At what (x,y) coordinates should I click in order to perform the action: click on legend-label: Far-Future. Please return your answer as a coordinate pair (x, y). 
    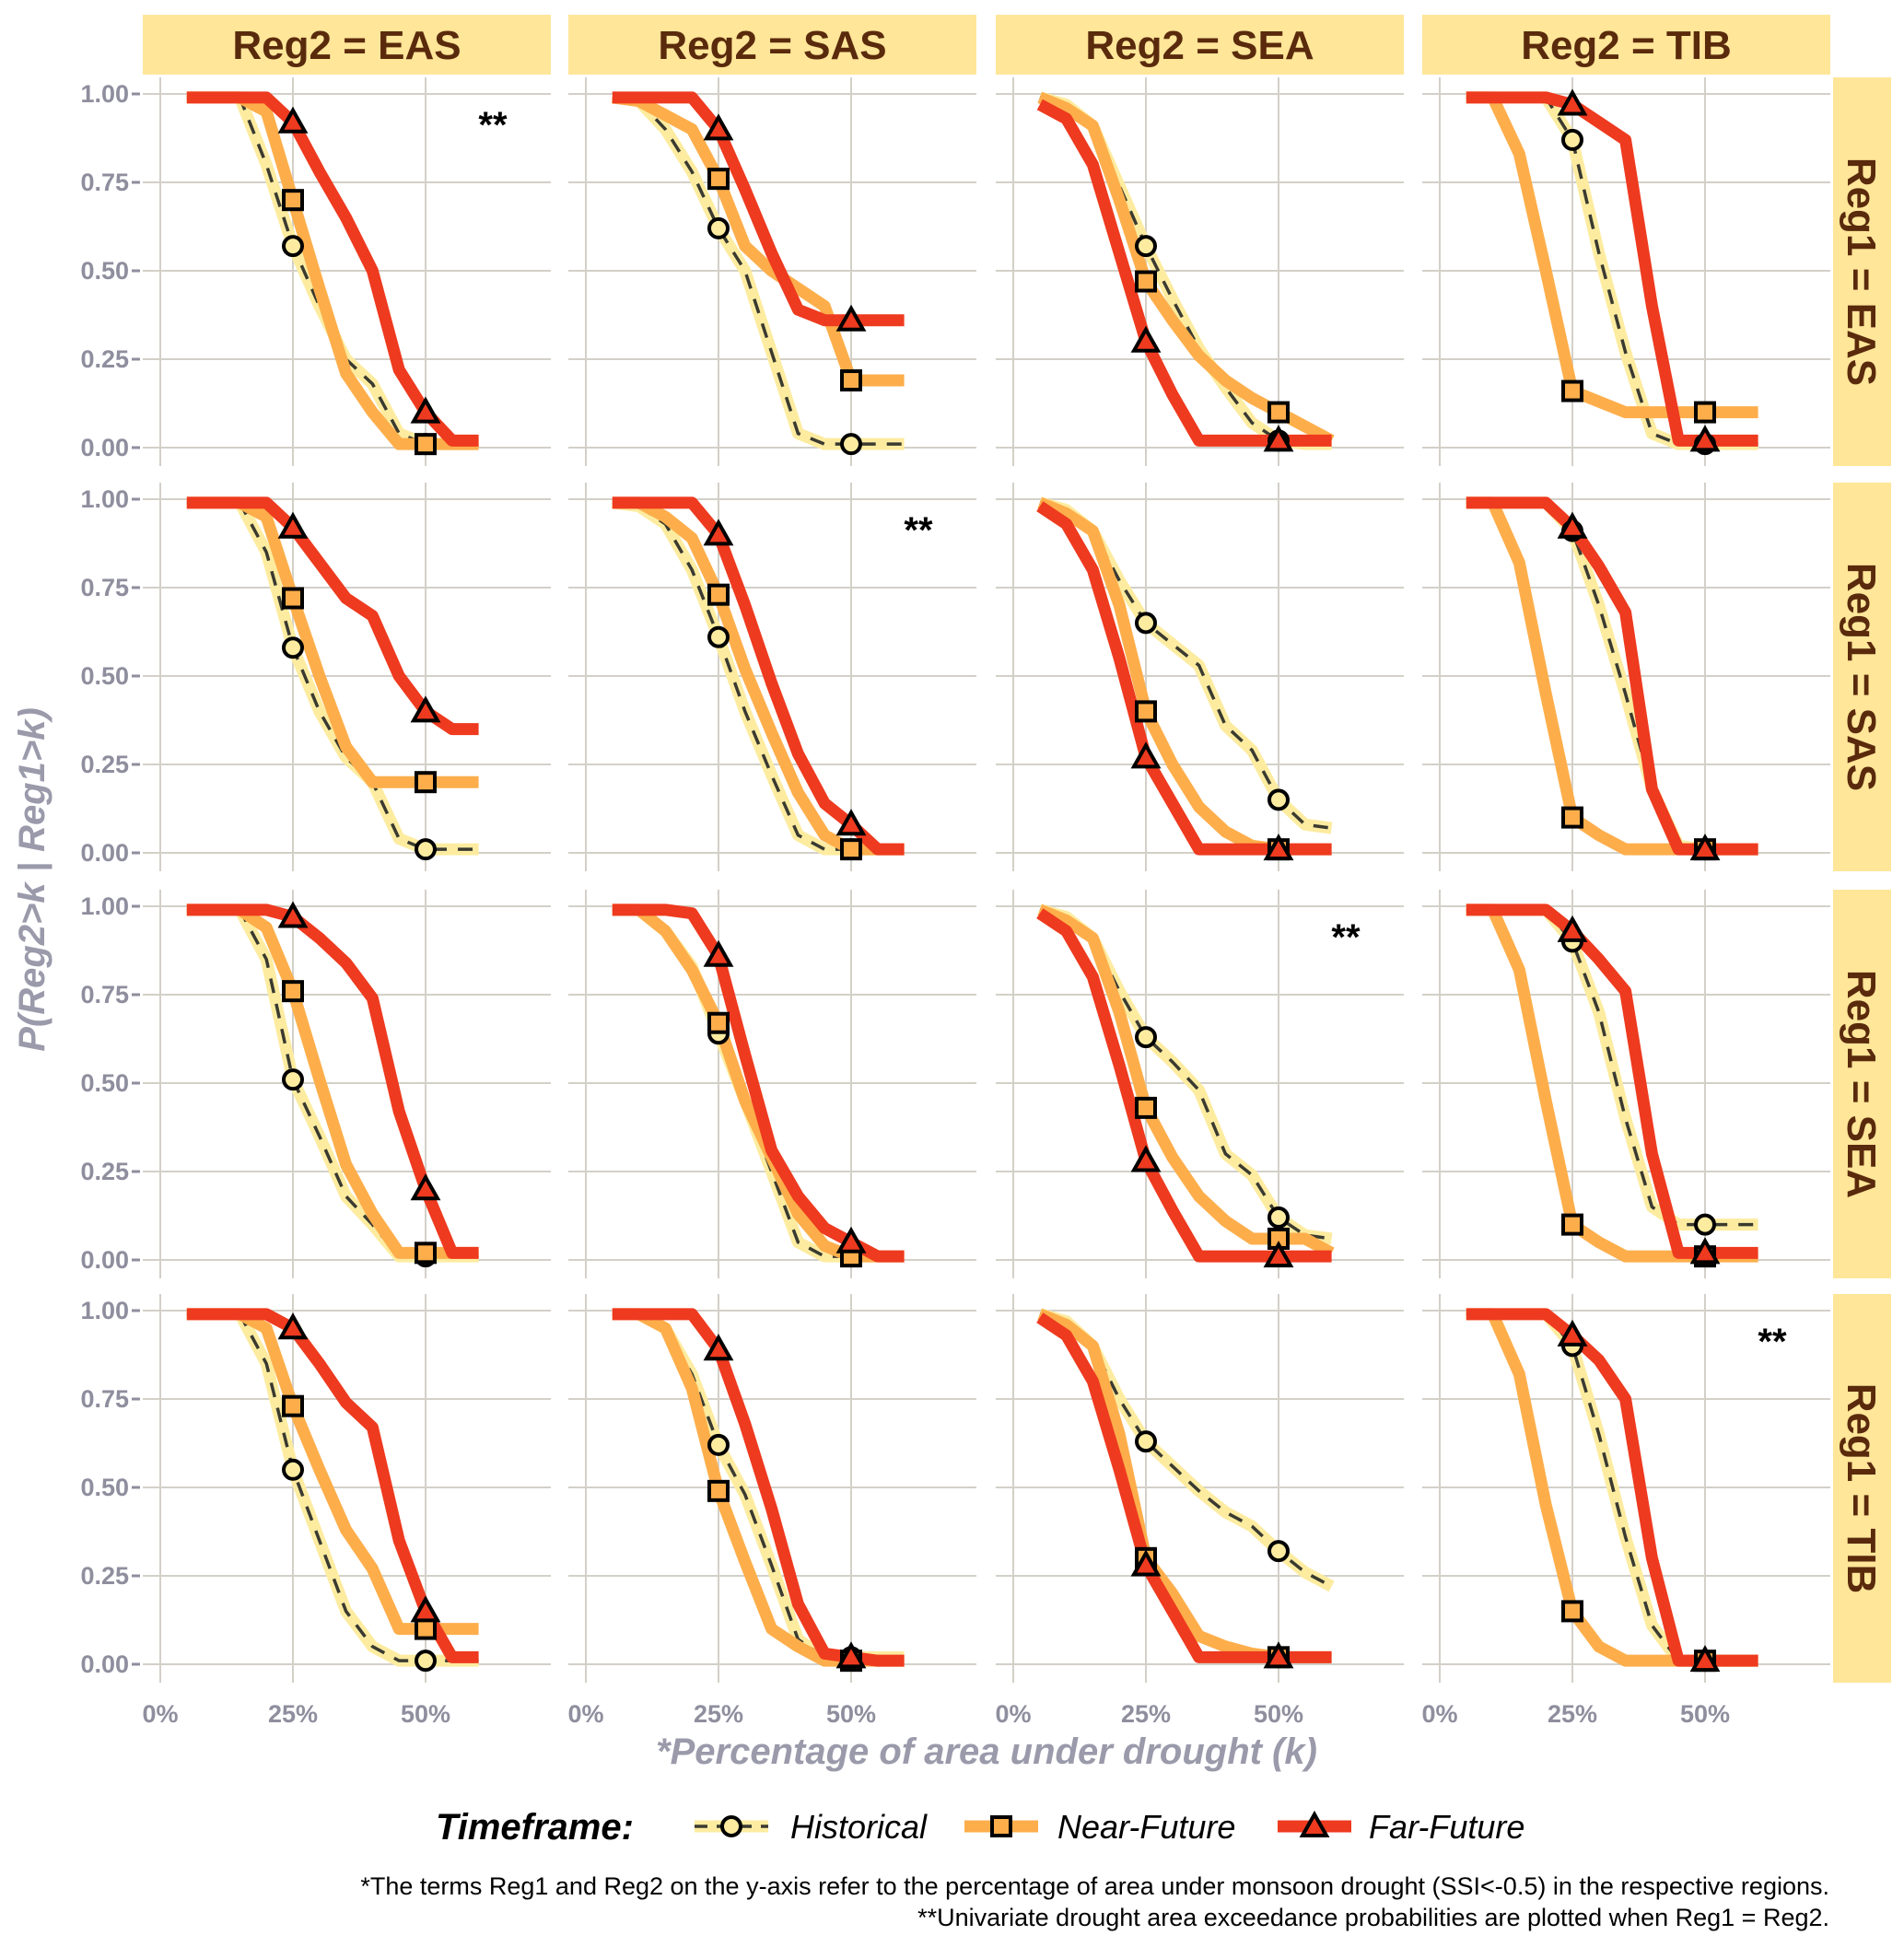
    Looking at the image, I should click on (1446, 1827).